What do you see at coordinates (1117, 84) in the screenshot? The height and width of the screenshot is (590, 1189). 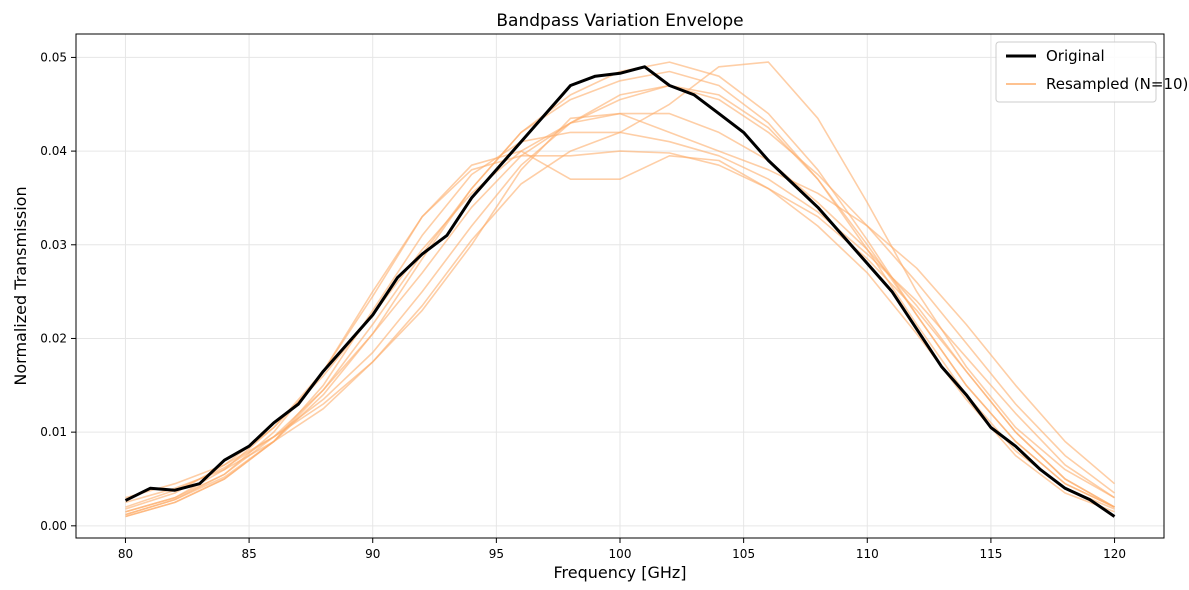 I see `legend-label-resampled: Resampled (N=10)` at bounding box center [1117, 84].